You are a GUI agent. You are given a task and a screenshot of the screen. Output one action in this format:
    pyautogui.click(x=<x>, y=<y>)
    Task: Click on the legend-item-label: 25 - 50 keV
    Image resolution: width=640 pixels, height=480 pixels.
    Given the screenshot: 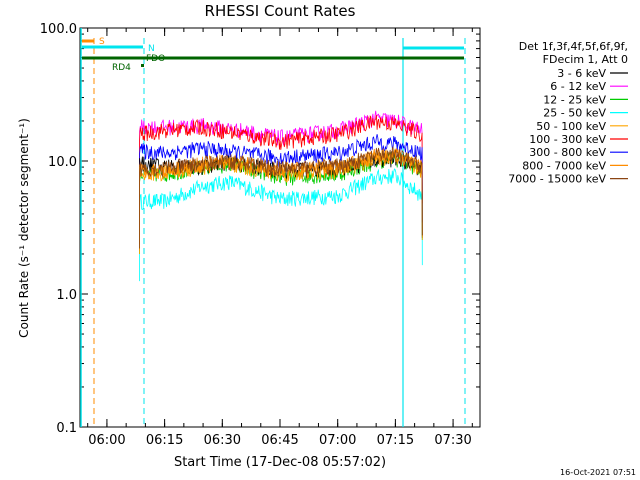 What is the action you would take?
    pyautogui.click(x=574, y=113)
    